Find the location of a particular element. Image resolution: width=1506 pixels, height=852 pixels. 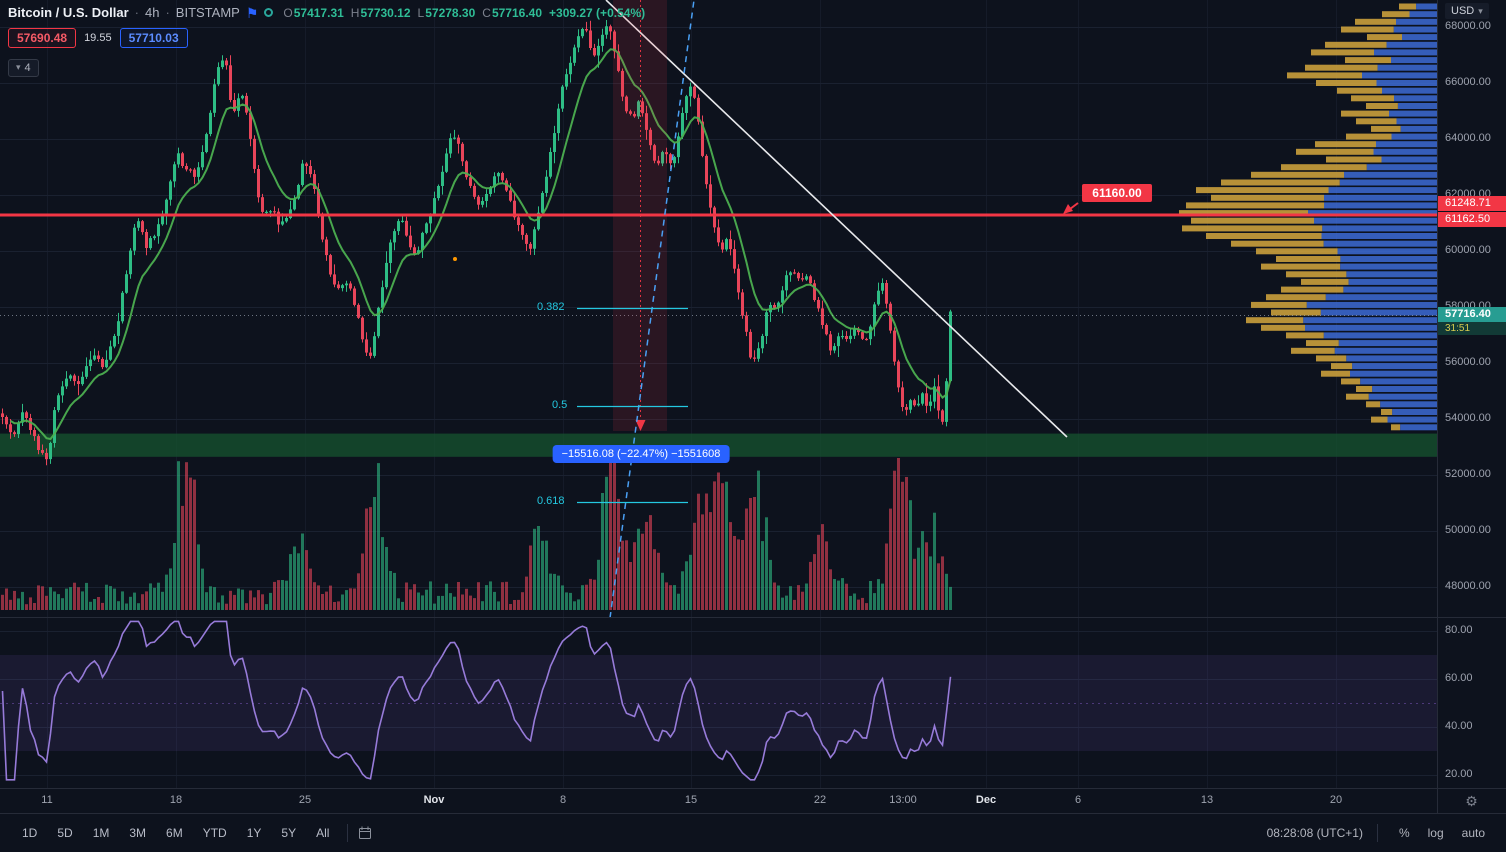

high-label: H is located at coordinates (355, 12).